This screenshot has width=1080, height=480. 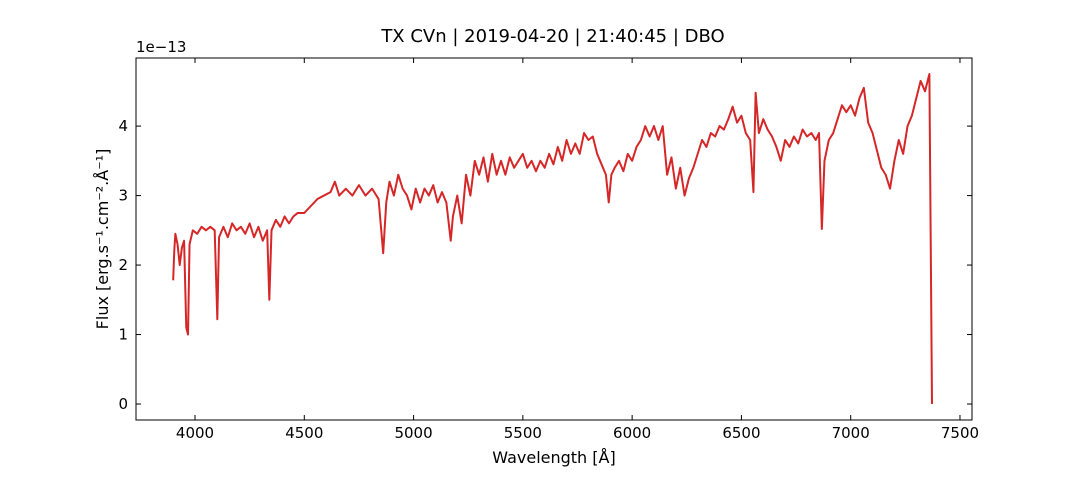 I want to click on x-tick-label: 5500, so click(x=523, y=433).